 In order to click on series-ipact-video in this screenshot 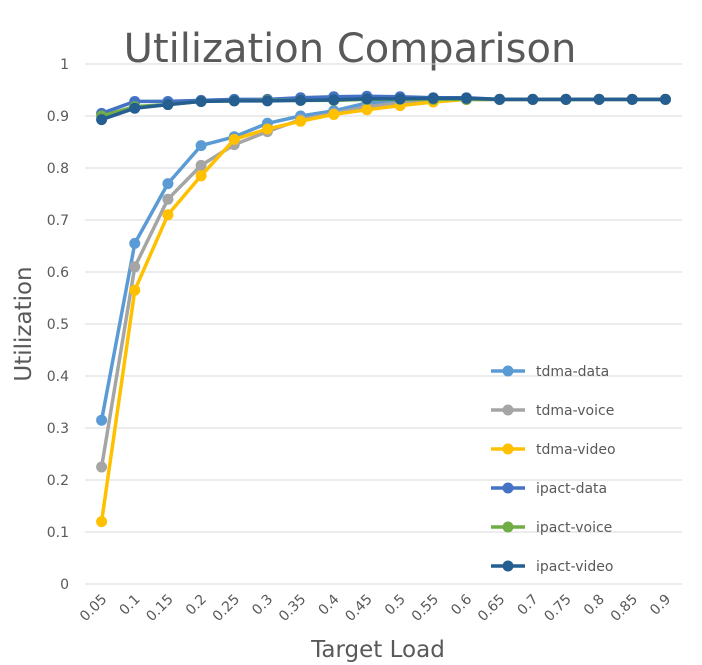, I will do `click(383, 109)`.